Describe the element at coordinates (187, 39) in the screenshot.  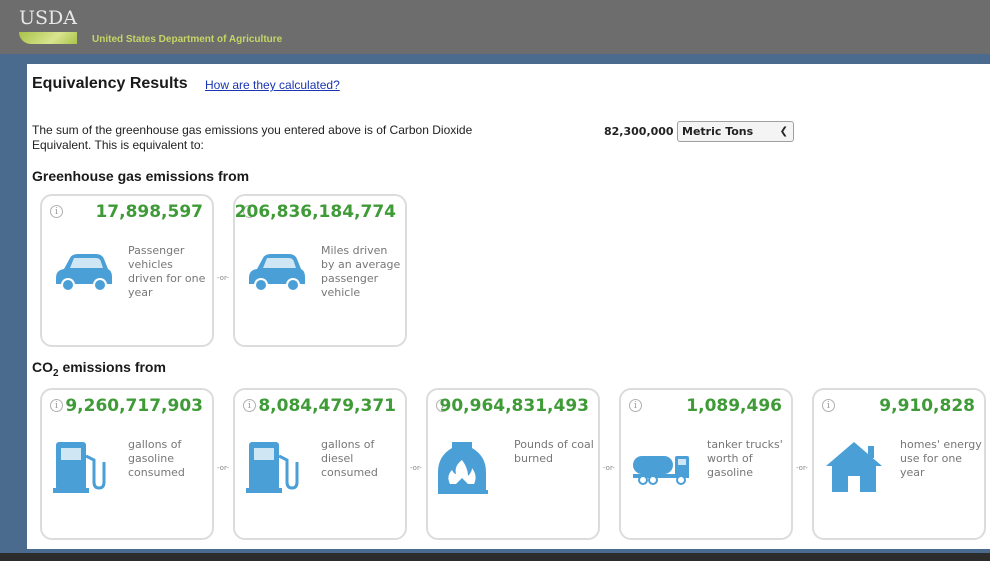
I see `agency-name: United States Department of Agriculture` at that location.